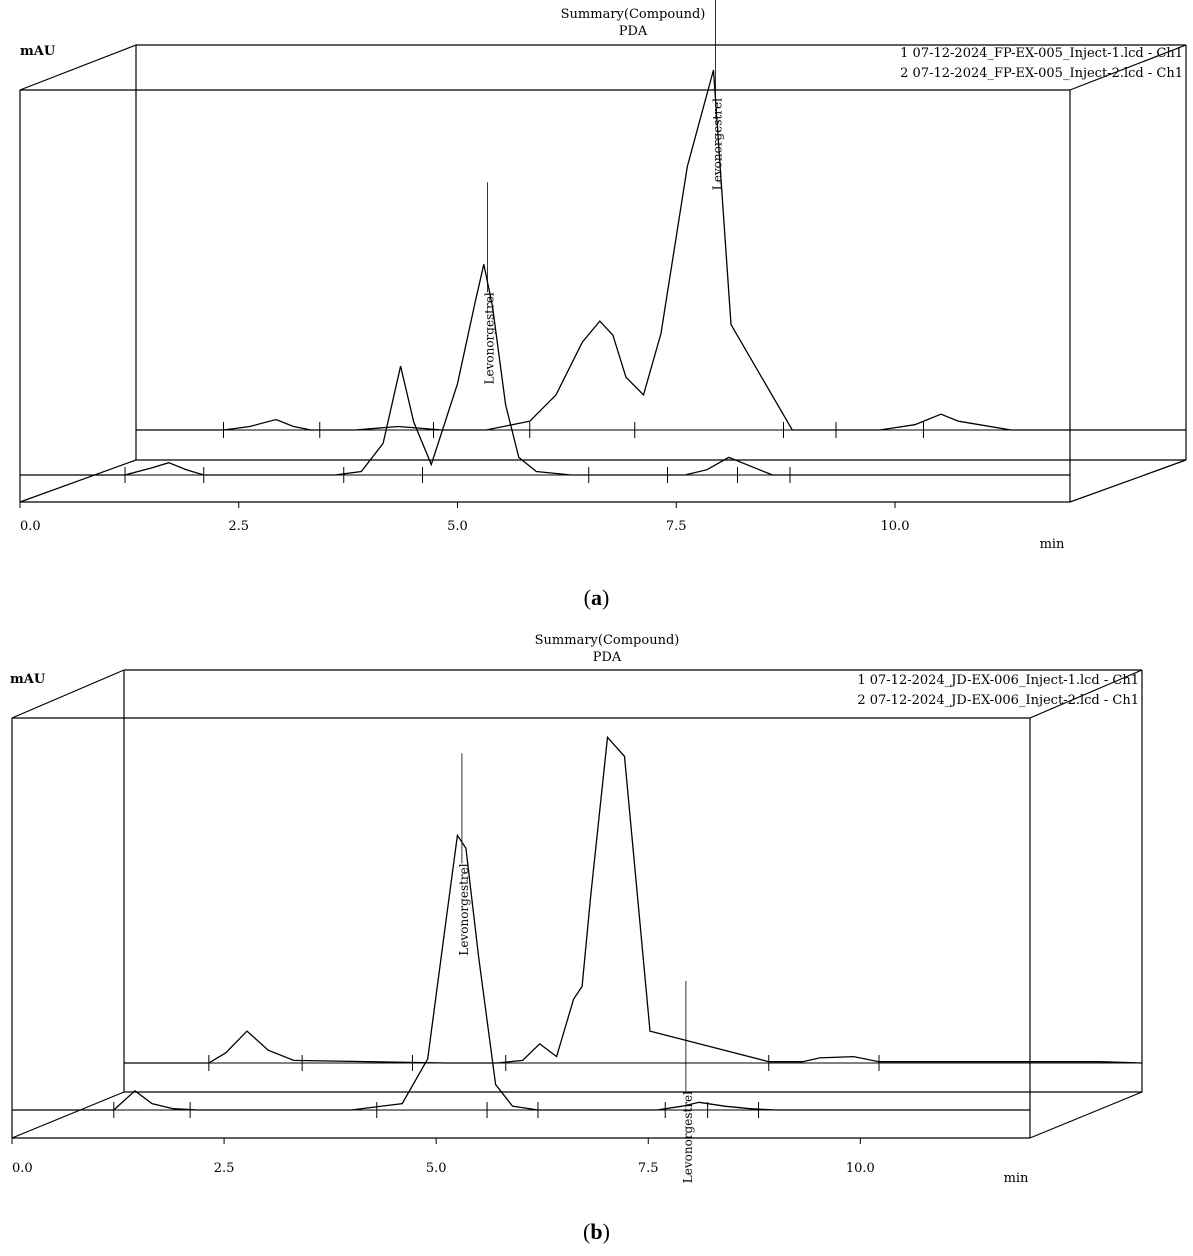 The image size is (1193, 1256). I want to click on caption-b: (b), so click(596, 1231).